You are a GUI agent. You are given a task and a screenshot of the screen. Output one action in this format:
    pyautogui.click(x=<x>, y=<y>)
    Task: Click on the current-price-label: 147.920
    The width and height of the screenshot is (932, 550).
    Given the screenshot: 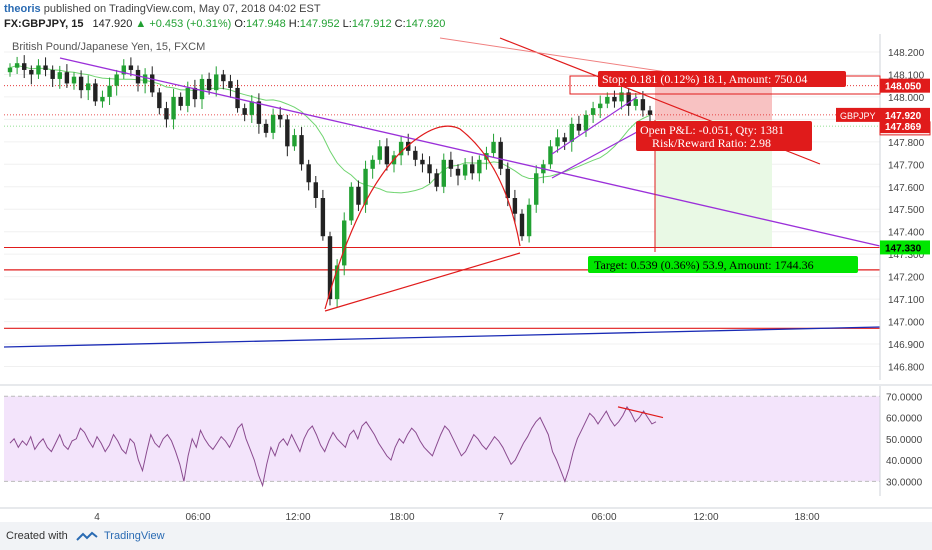 What is the action you would take?
    pyautogui.click(x=903, y=116)
    